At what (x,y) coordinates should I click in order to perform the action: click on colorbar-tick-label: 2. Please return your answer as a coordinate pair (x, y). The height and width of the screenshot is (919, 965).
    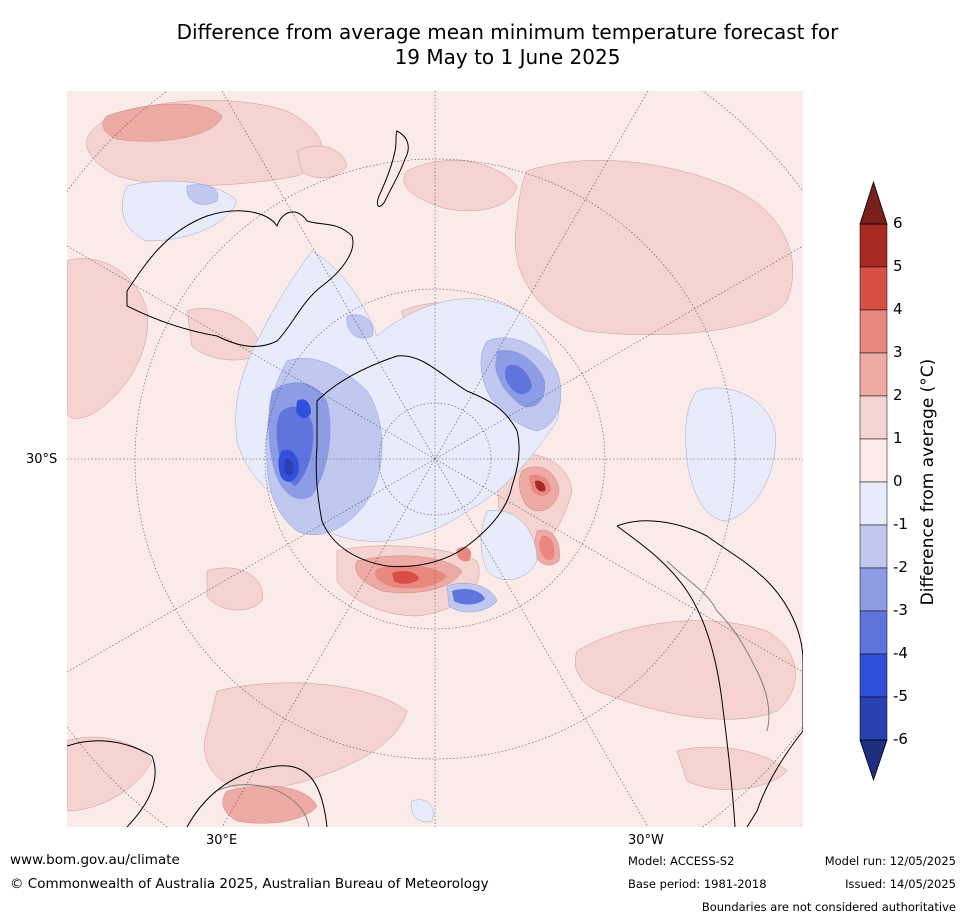
    Looking at the image, I should click on (898, 395).